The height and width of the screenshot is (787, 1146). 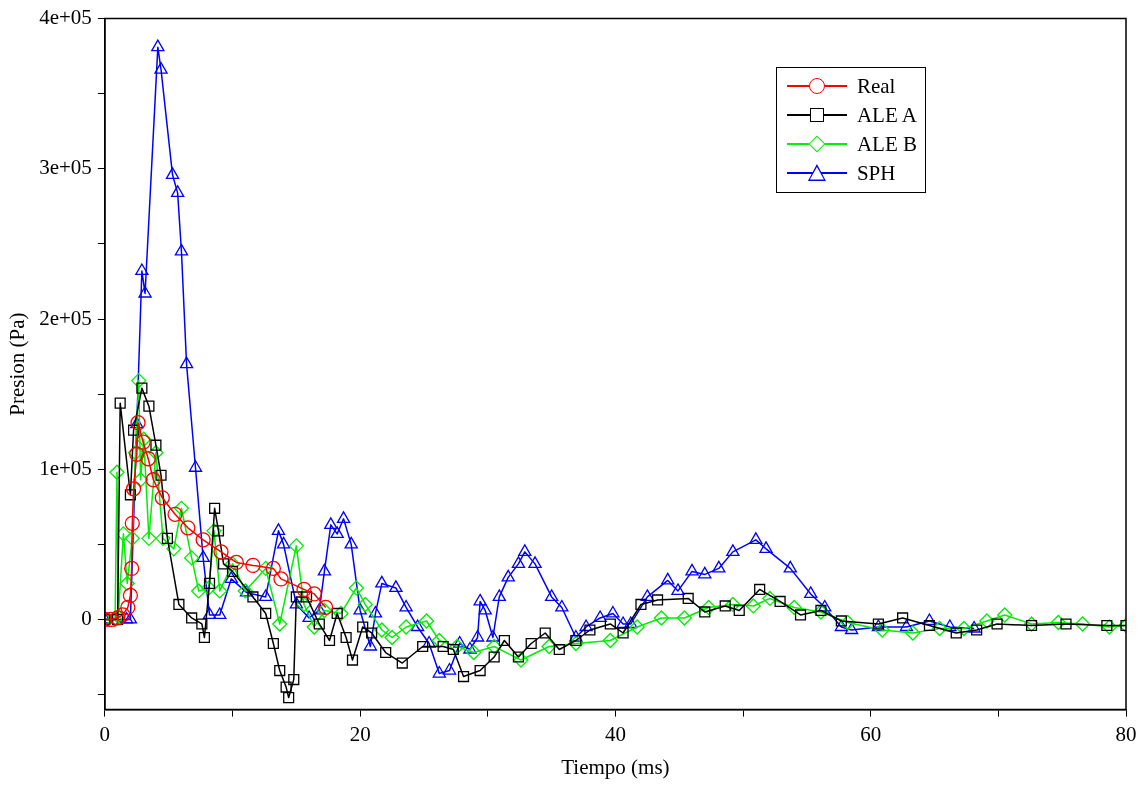 I want to click on legend-label: Real, so click(x=876, y=86).